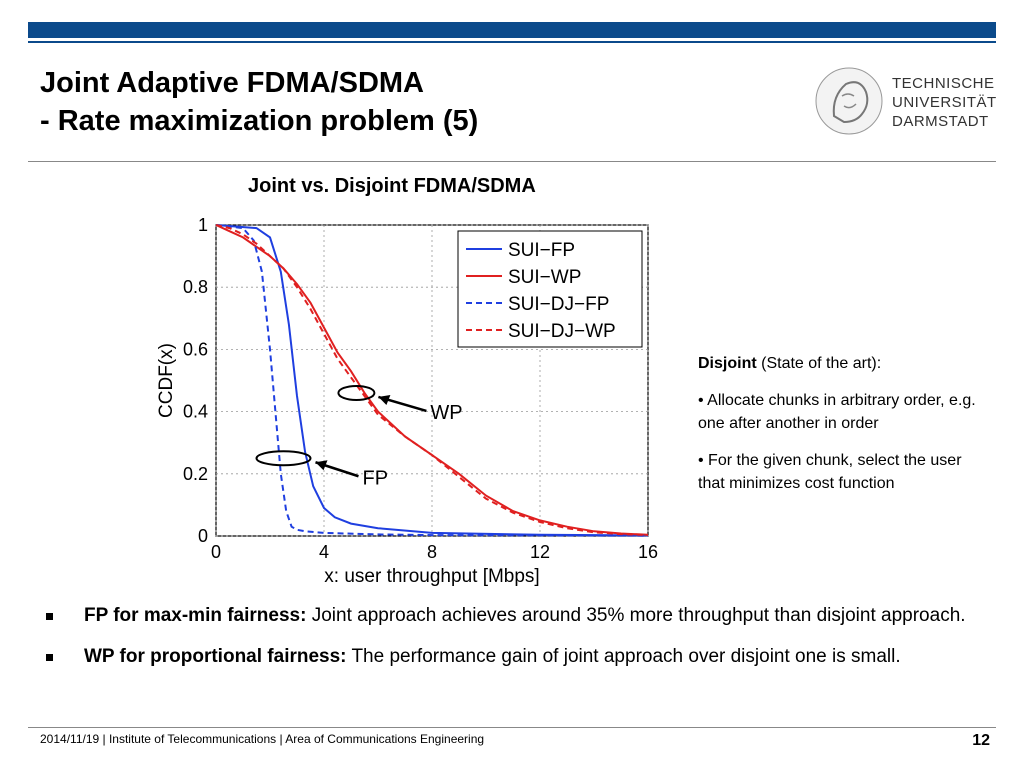 The image size is (1024, 768). What do you see at coordinates (981, 740) in the screenshot?
I see `page-number: 12` at bounding box center [981, 740].